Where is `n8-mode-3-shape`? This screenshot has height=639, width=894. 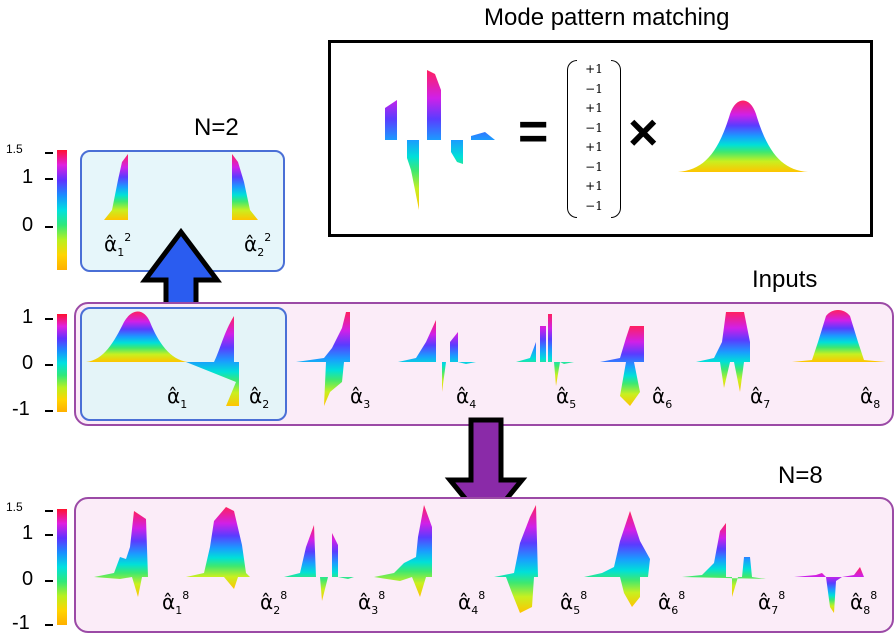
n8-mode-3-shape is located at coordinates (319, 563).